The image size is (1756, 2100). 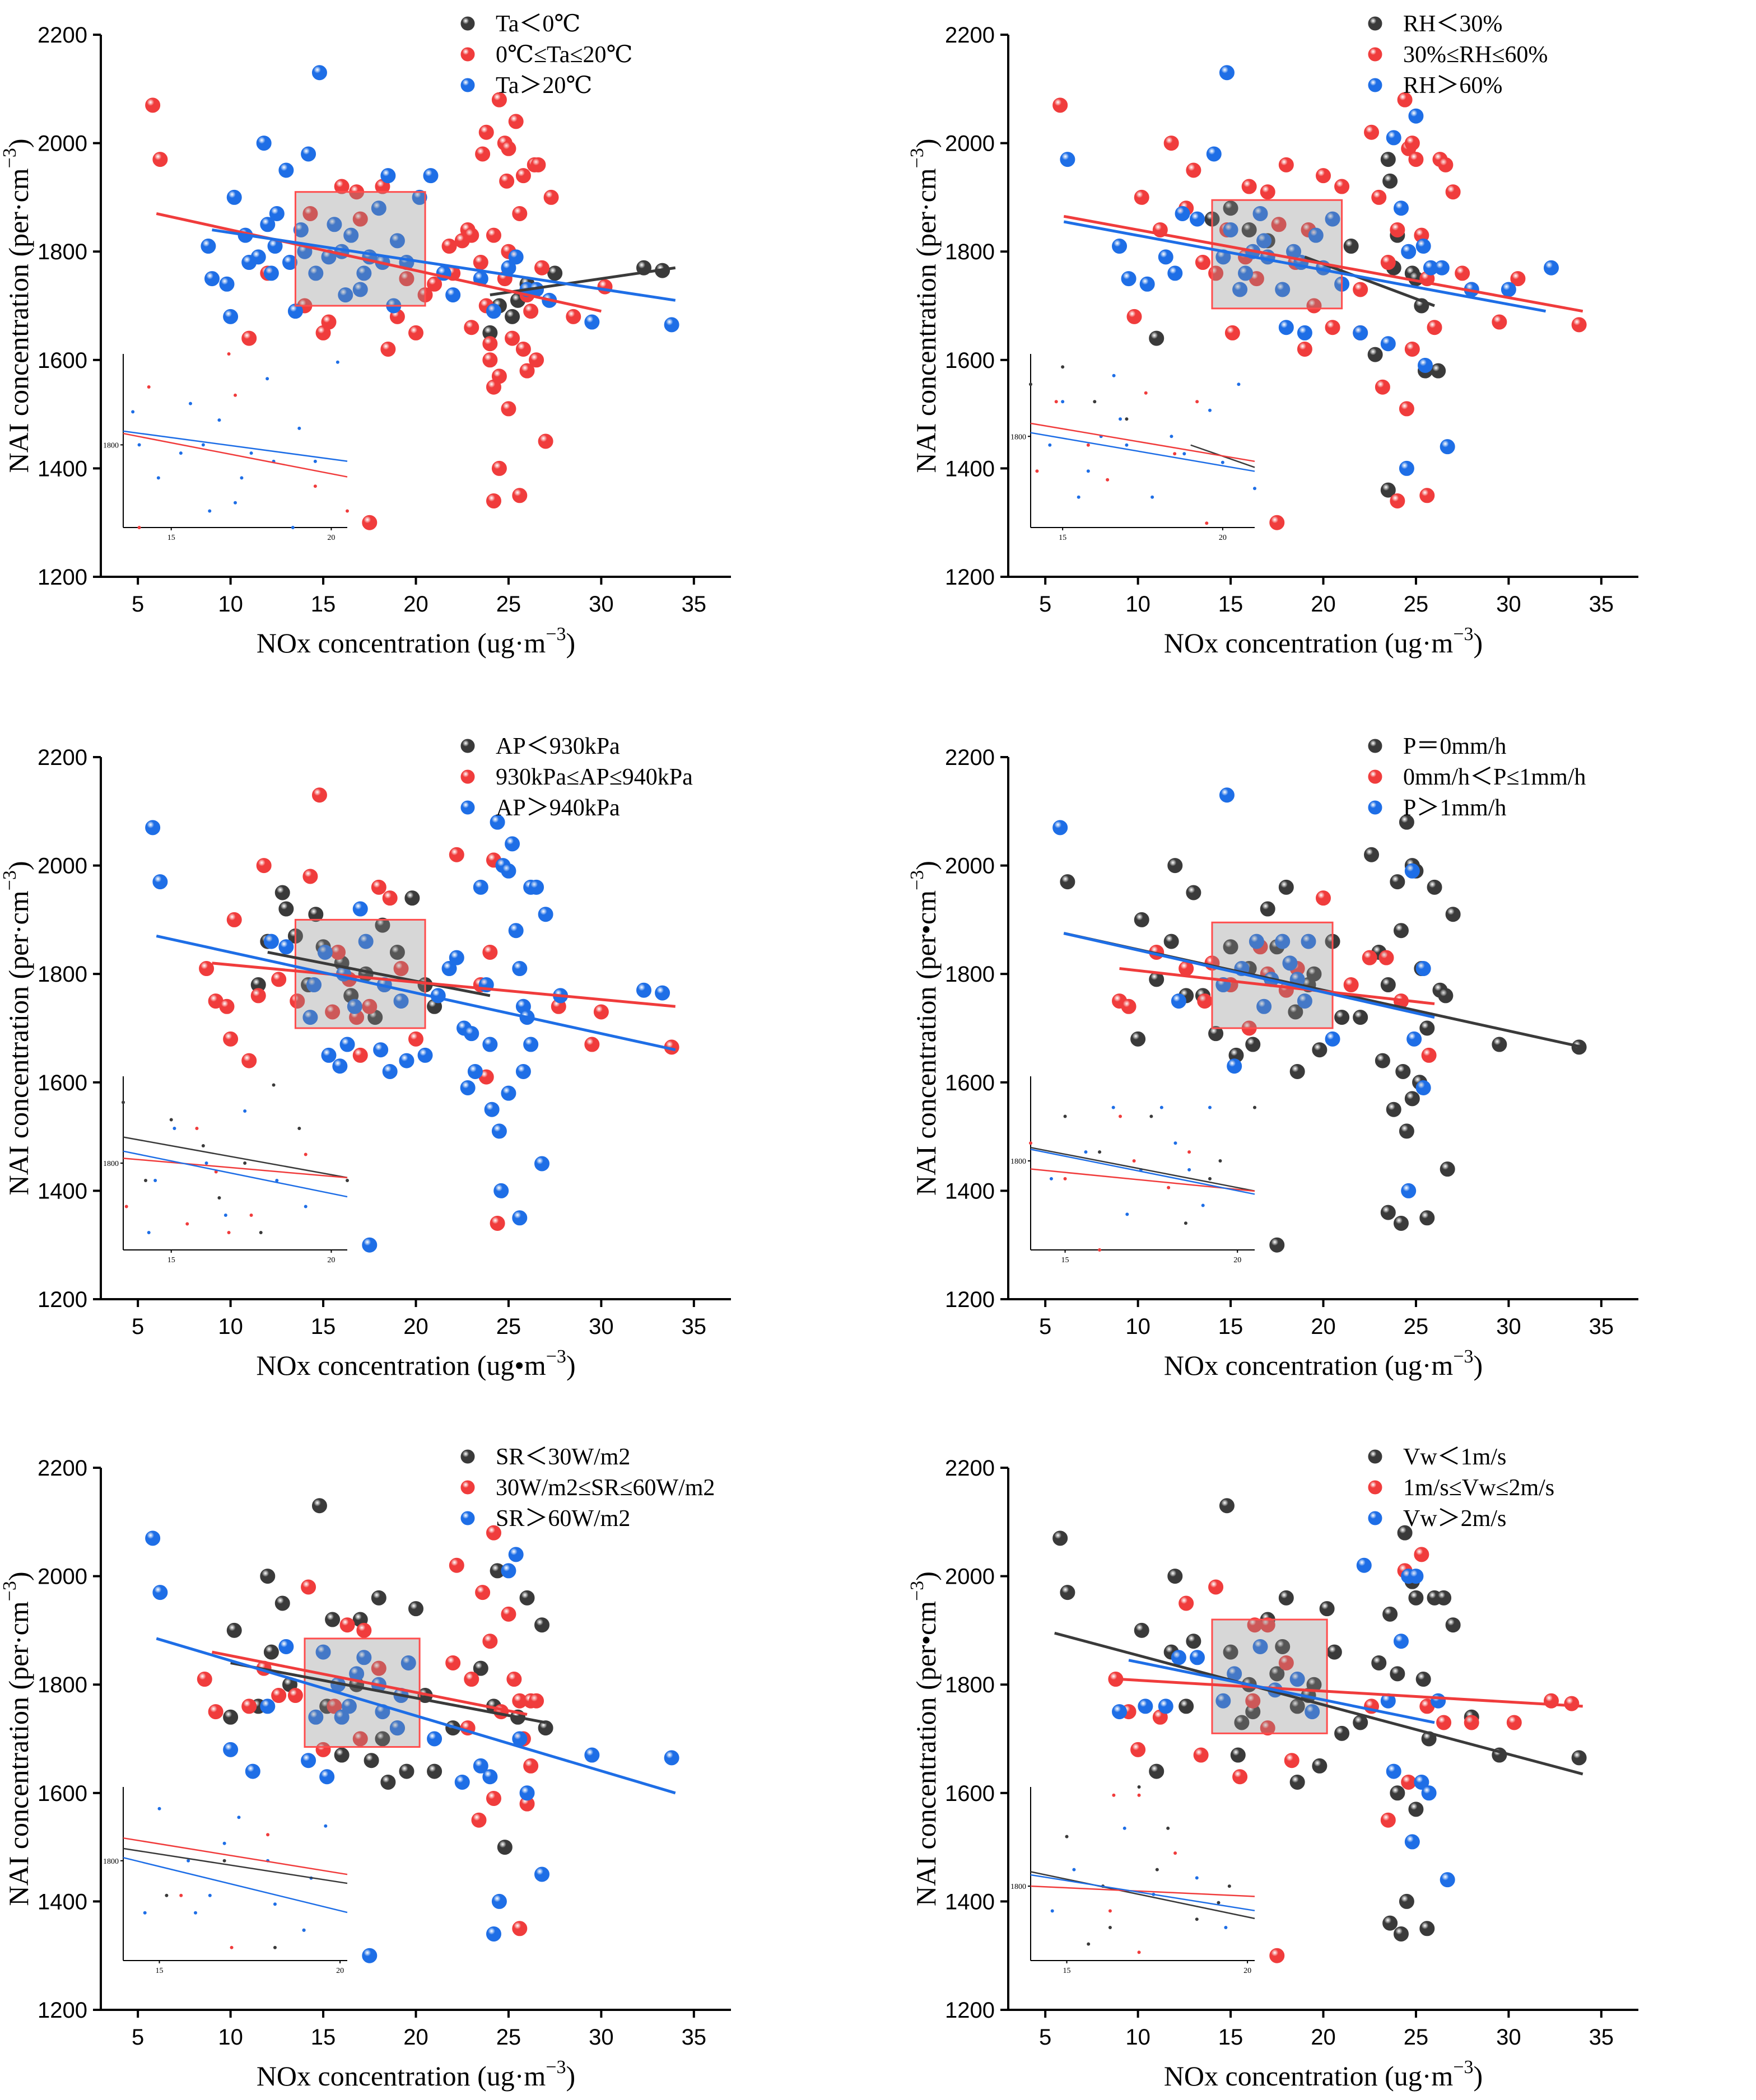 I want to click on y-tick-label: 2200, so click(x=970, y=758).